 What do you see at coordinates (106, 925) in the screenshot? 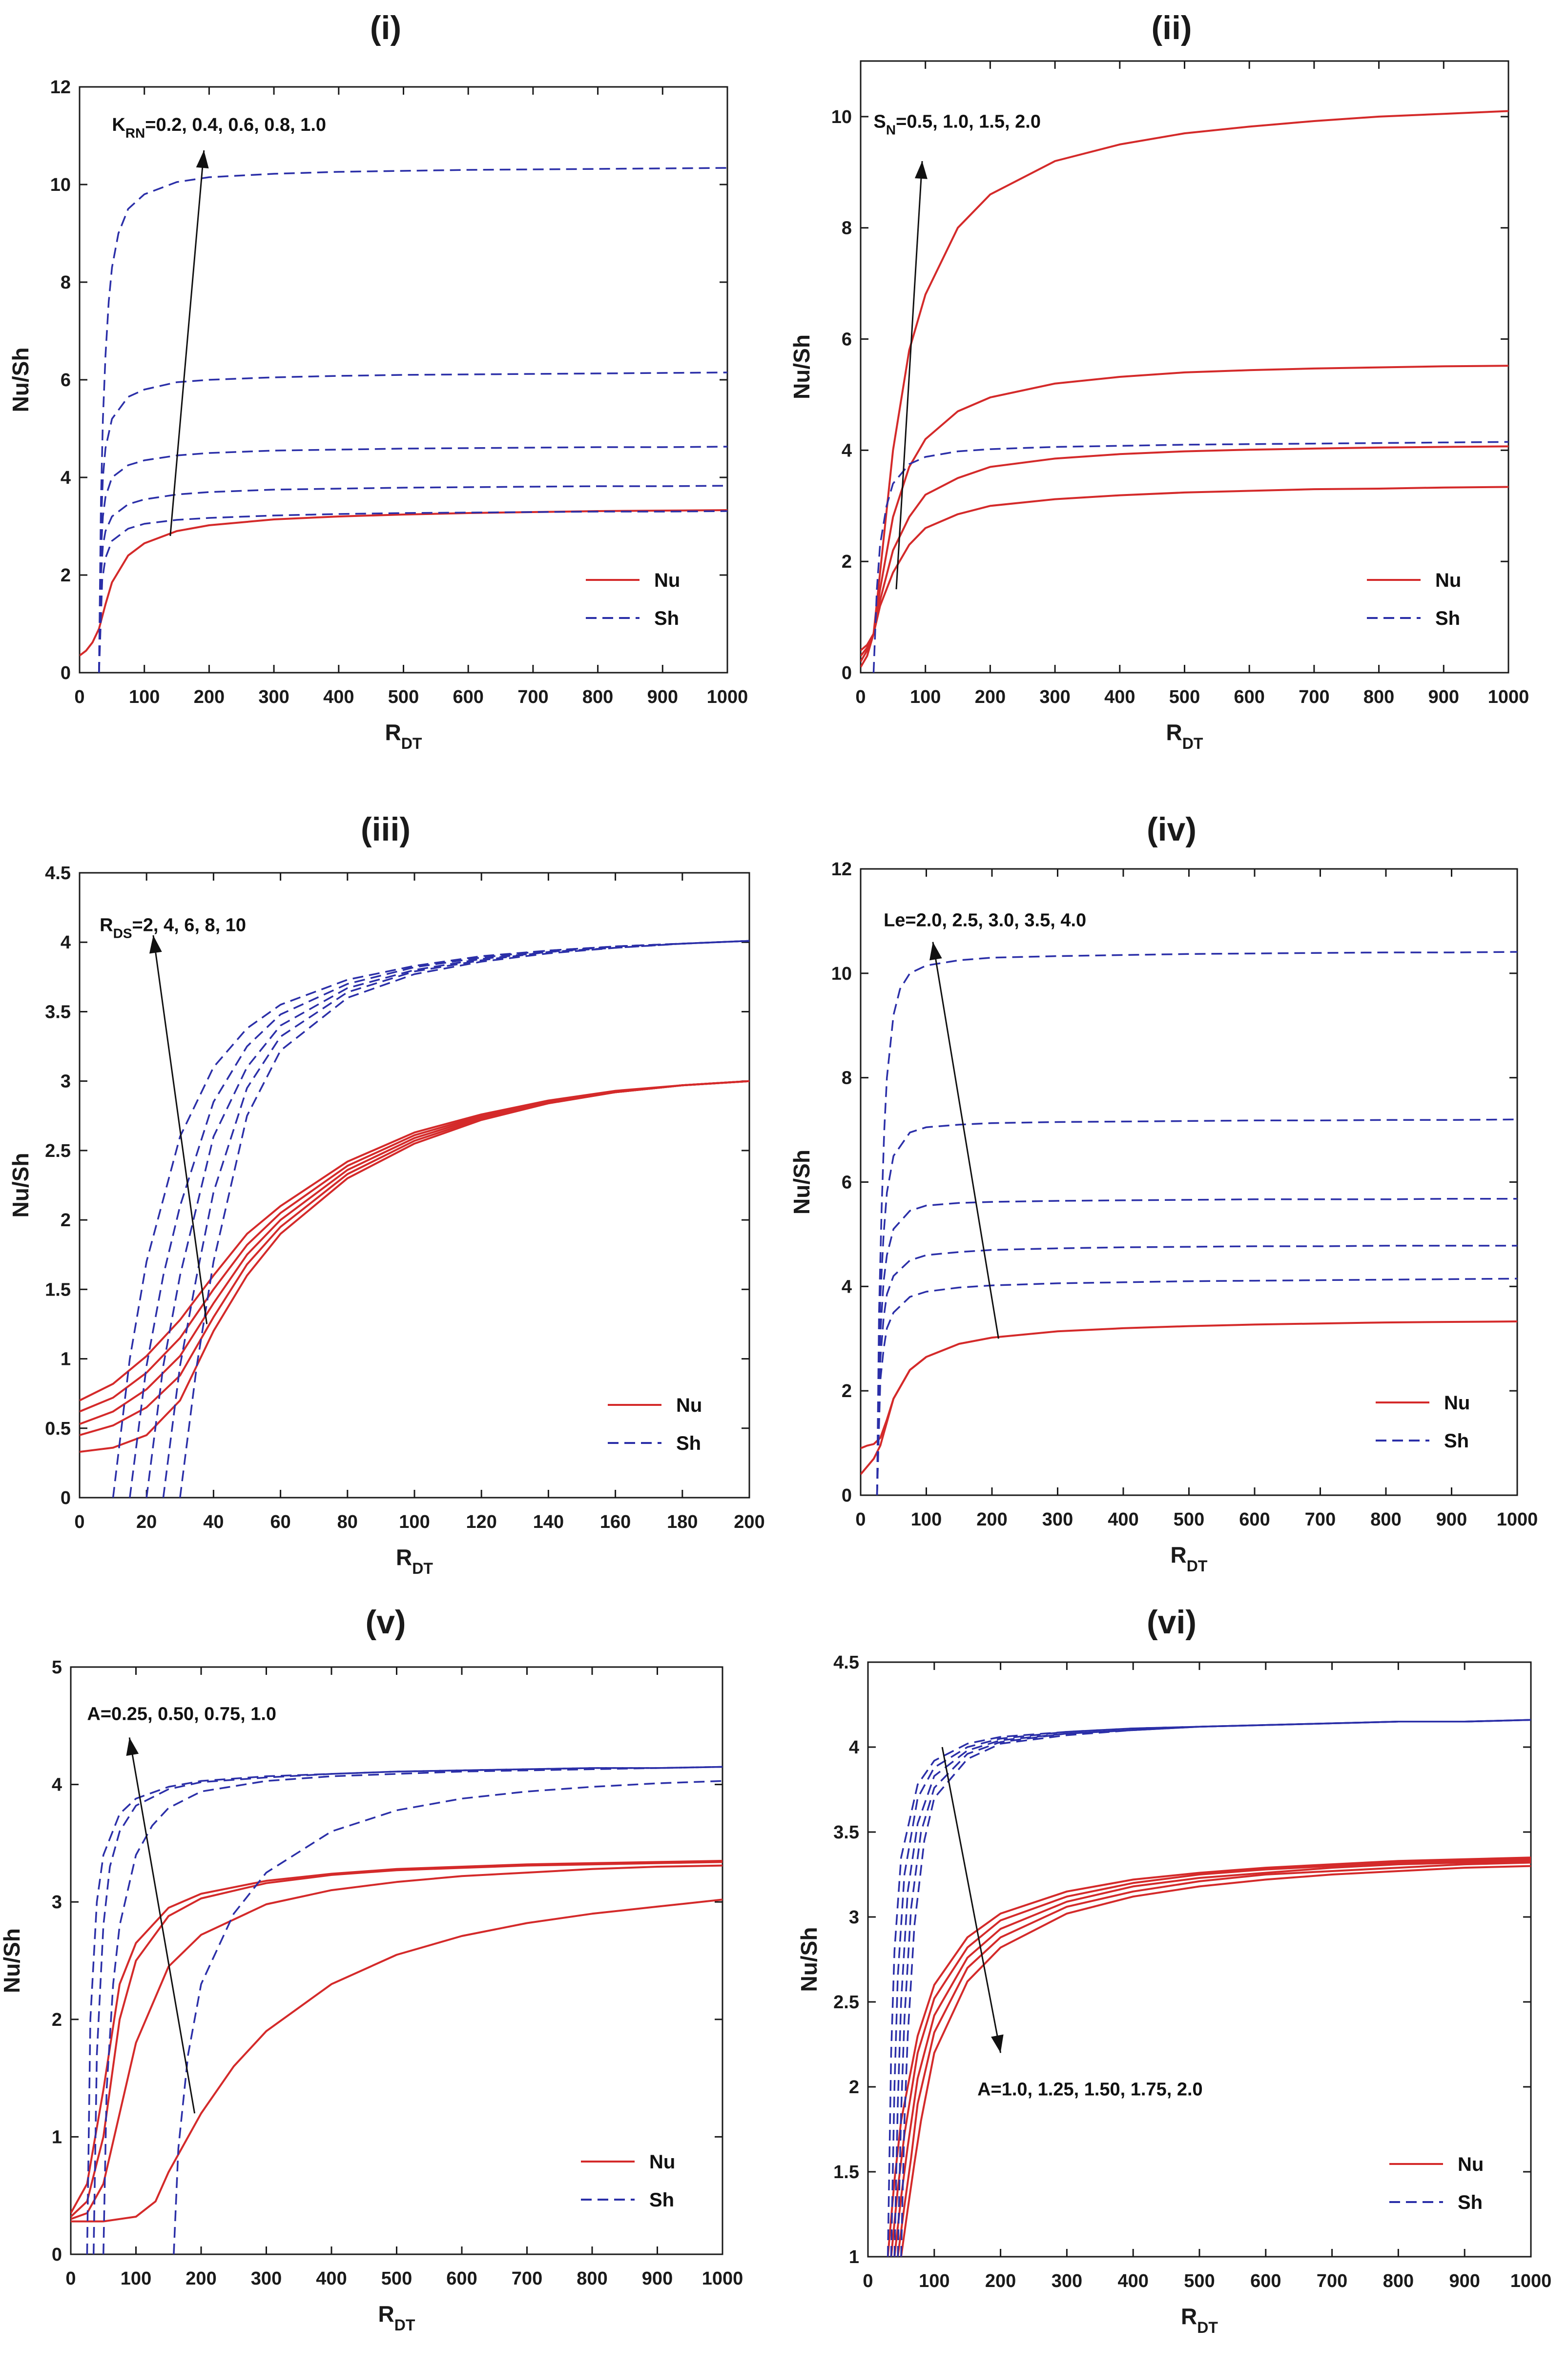
I see `annotation-main: R` at bounding box center [106, 925].